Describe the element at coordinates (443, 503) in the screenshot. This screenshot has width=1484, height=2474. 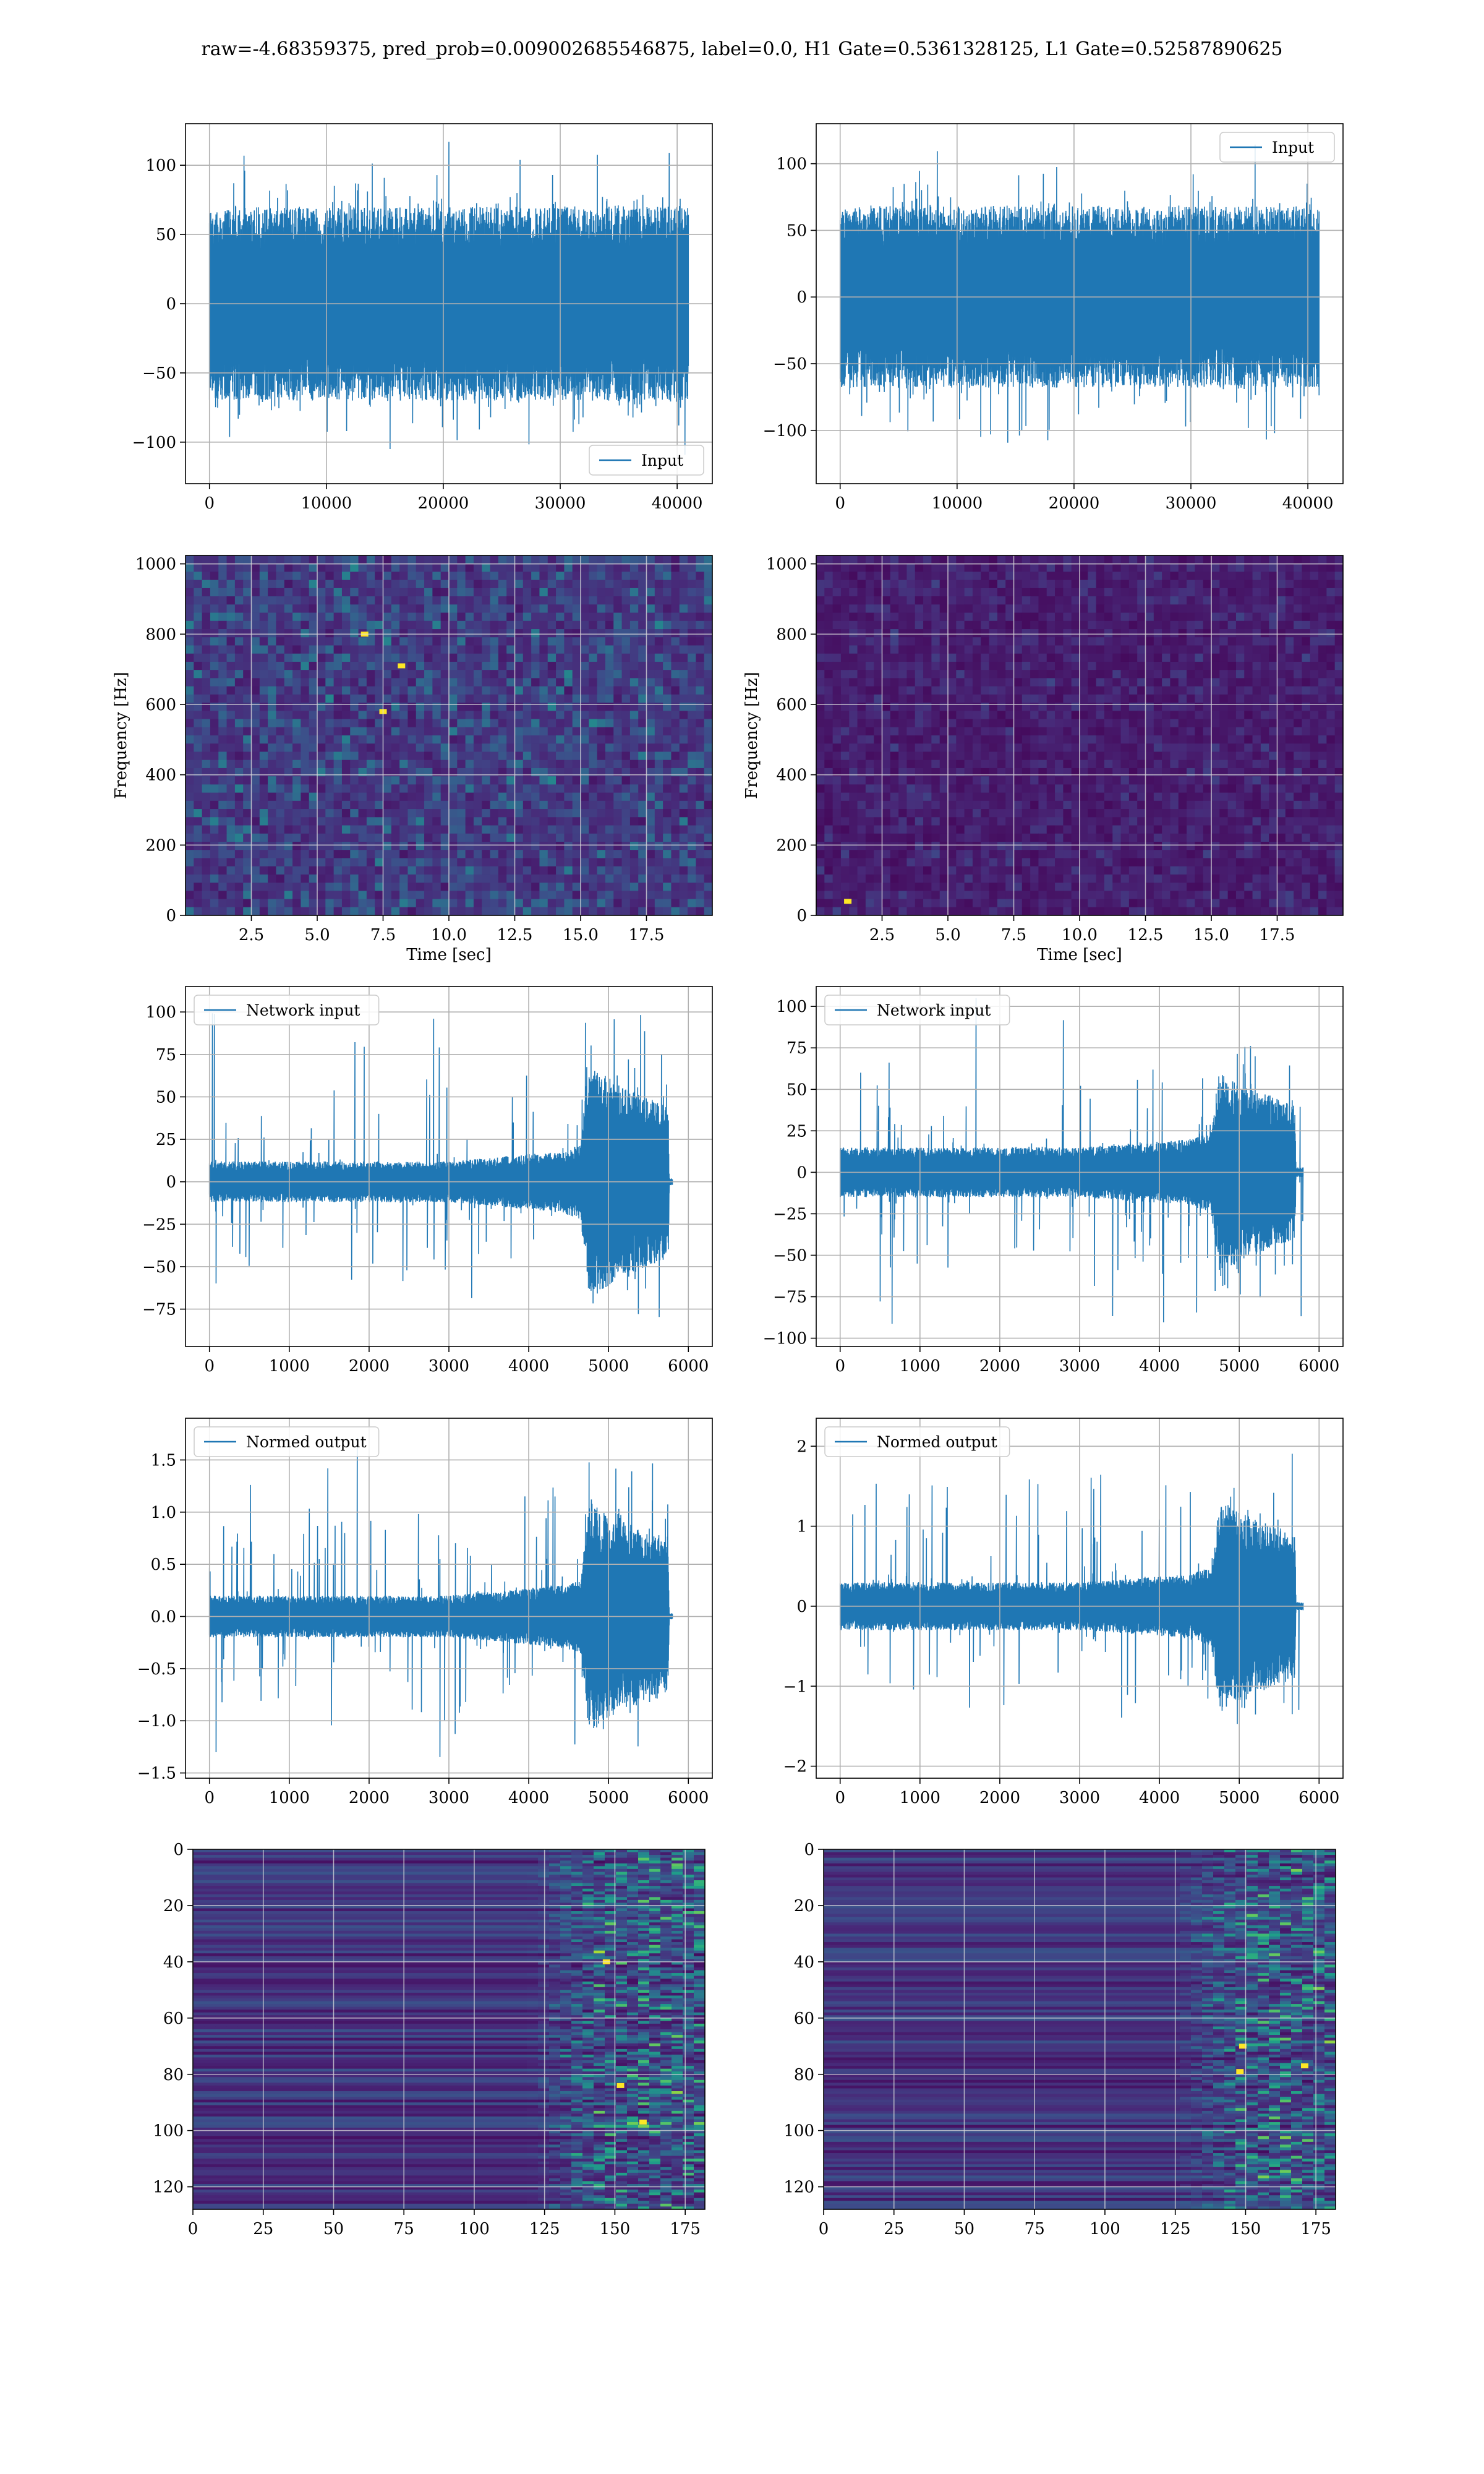
I see `x-tick-label: 20000` at that location.